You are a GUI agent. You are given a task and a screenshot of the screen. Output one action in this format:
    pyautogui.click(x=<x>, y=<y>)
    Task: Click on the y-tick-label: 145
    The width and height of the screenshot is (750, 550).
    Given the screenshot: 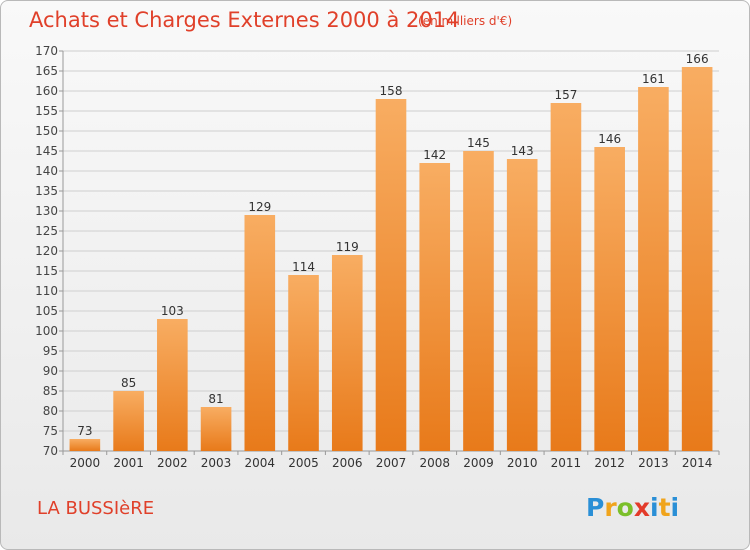 What is the action you would take?
    pyautogui.click(x=46, y=151)
    